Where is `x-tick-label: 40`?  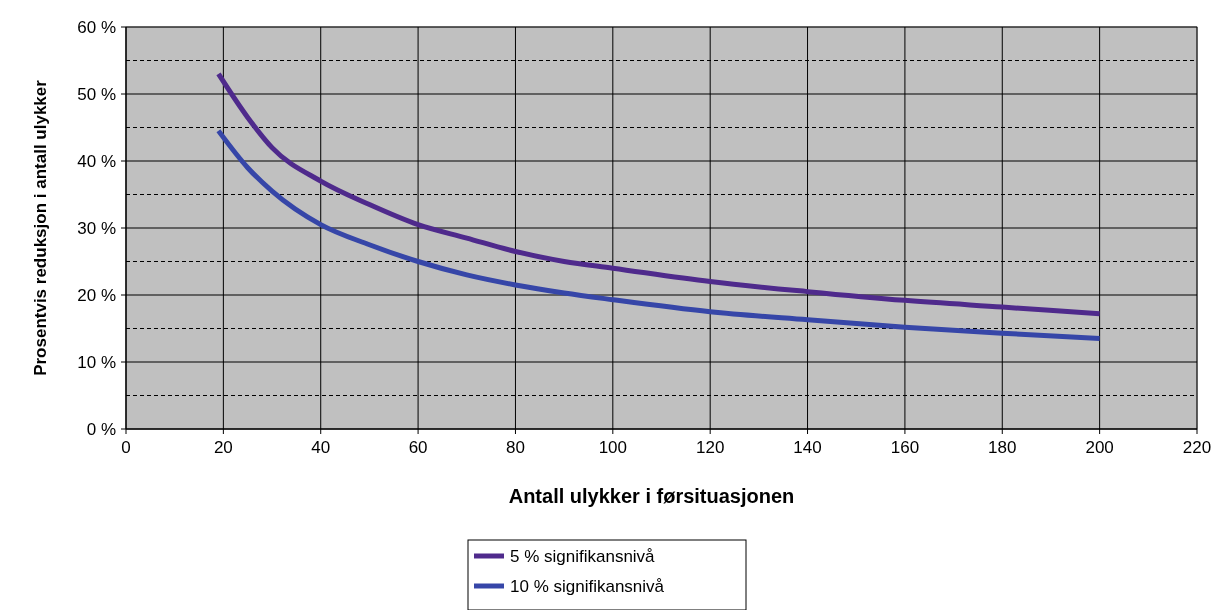 x-tick-label: 40 is located at coordinates (321, 447).